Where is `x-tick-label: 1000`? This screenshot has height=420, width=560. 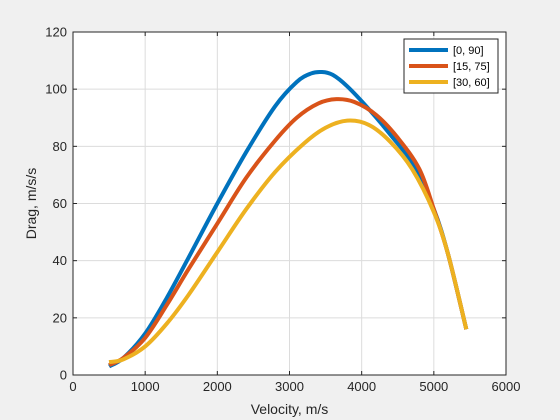 x-tick-label: 1000 is located at coordinates (145, 386).